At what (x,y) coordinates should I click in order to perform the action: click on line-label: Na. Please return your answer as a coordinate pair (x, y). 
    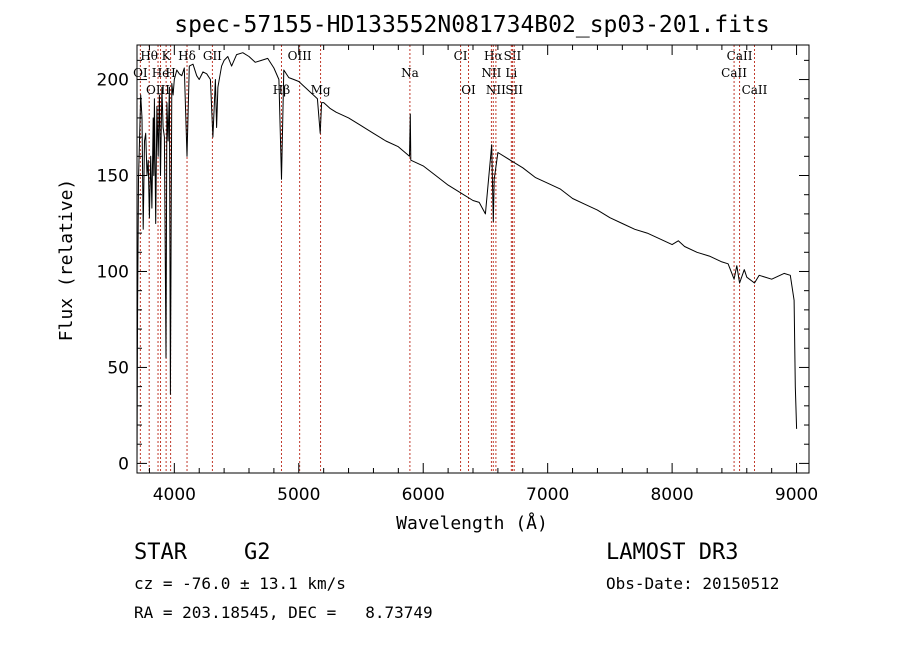
    Looking at the image, I should click on (410, 73).